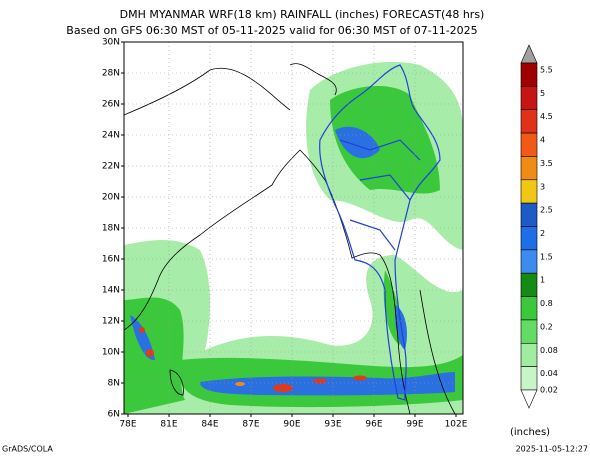 This screenshot has height=460, width=590. Describe the element at coordinates (111, 167) in the screenshot. I see `lat-label: 22N` at that location.